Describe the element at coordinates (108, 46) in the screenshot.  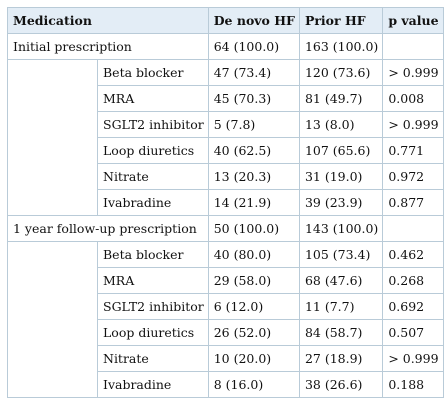
I see `group-label: Initial prescription` at that location.